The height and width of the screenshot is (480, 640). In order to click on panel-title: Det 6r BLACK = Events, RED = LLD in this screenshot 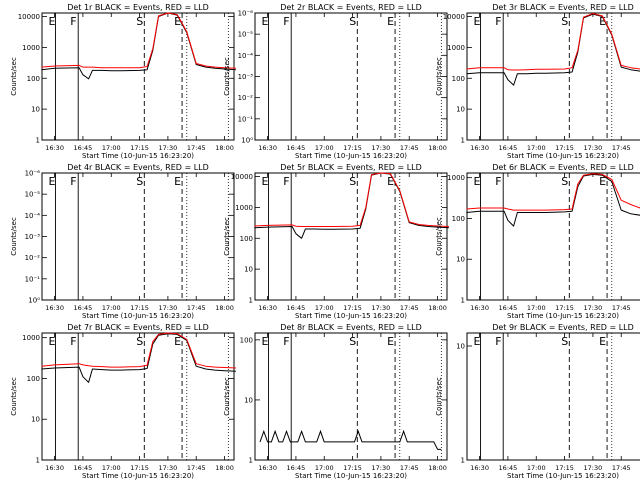, I will do `click(563, 167)`.